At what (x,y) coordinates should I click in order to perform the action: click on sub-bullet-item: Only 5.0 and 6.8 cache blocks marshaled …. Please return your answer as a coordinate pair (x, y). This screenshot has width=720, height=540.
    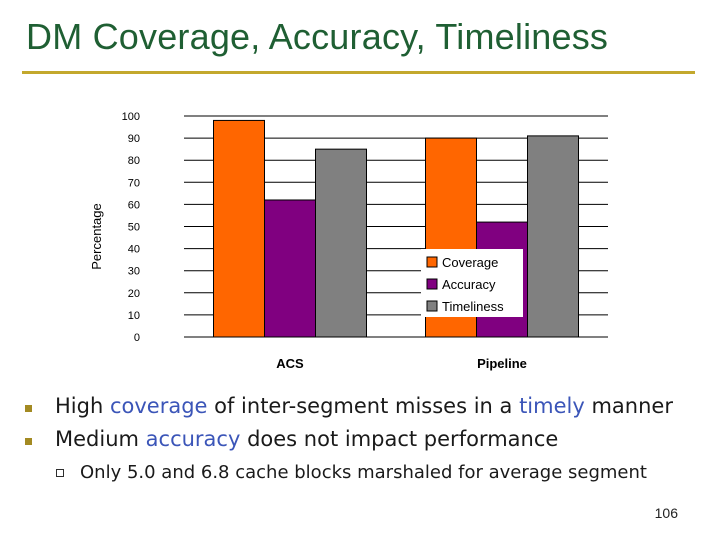
    Looking at the image, I should click on (351, 472).